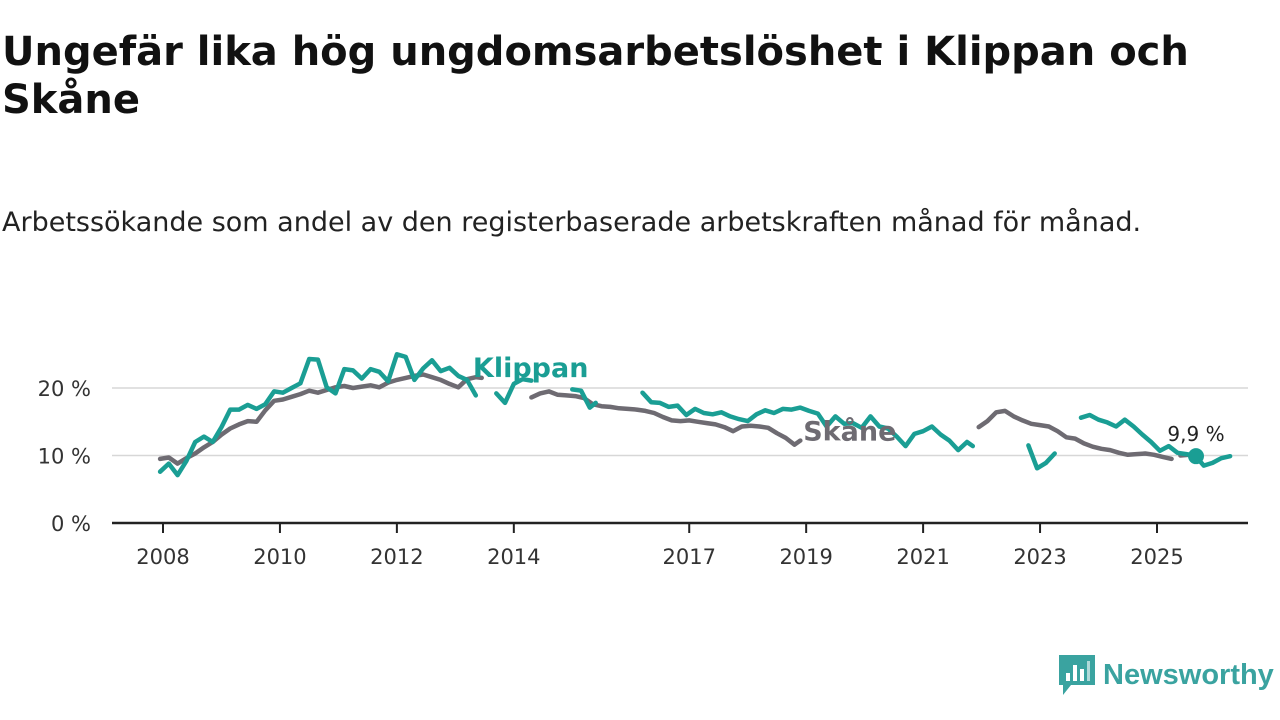  Describe the element at coordinates (922, 557) in the screenshot. I see `x-tick-label: 2021` at that location.